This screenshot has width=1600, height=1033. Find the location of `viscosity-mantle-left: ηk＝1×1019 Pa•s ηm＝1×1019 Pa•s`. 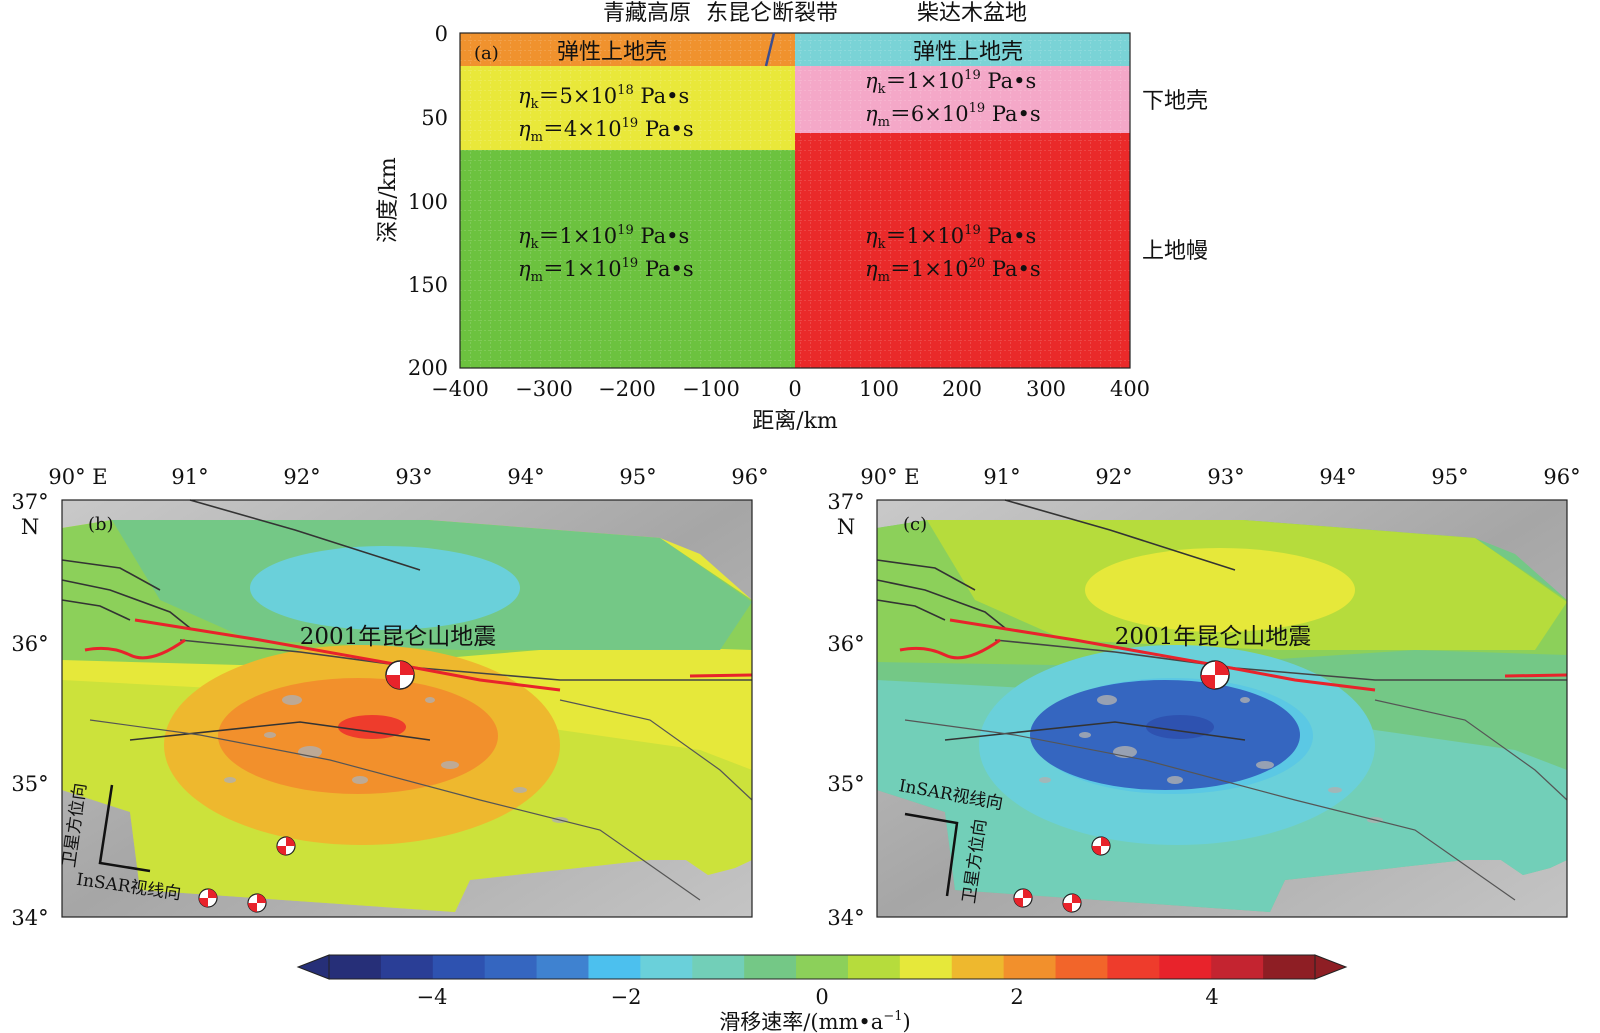

viscosity-mantle-left: ηk＝1×1019 Pa•s ηm＝1×1019 Pa•s is located at coordinates (606, 254).